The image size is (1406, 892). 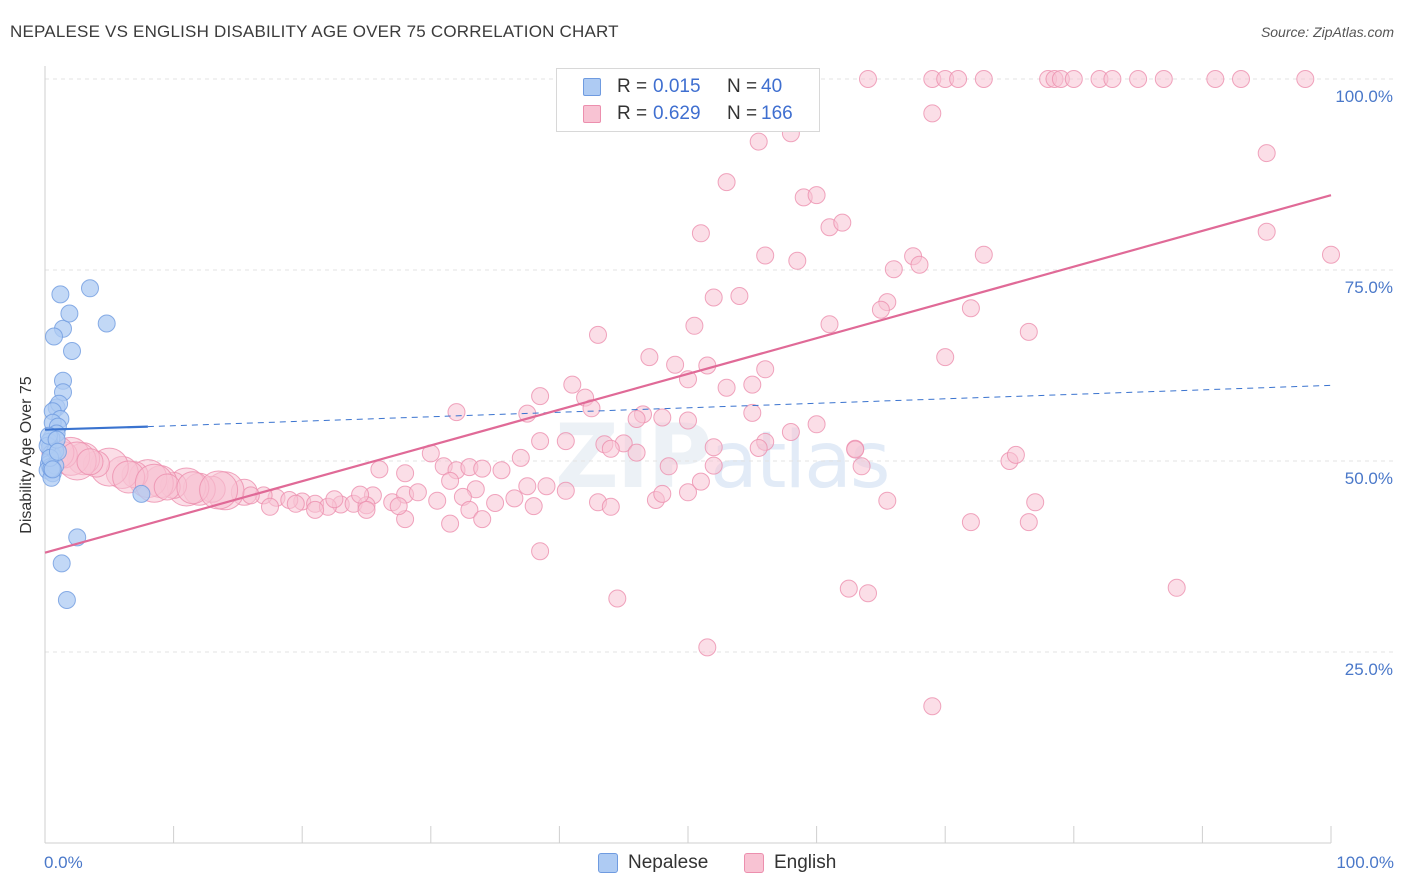 What do you see at coordinates (1364, 96) in the screenshot?
I see `y-tick-label-100: 100.0%` at bounding box center [1364, 96].